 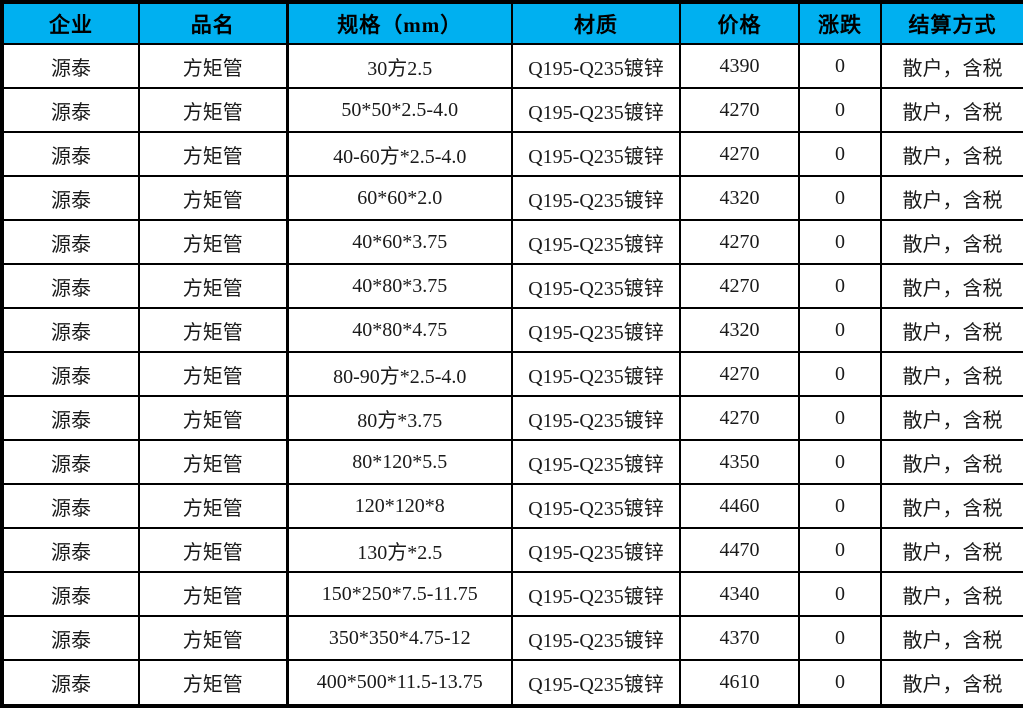 What do you see at coordinates (399, 286) in the screenshot?
I see `cell-spec: 40*80*3.75` at bounding box center [399, 286].